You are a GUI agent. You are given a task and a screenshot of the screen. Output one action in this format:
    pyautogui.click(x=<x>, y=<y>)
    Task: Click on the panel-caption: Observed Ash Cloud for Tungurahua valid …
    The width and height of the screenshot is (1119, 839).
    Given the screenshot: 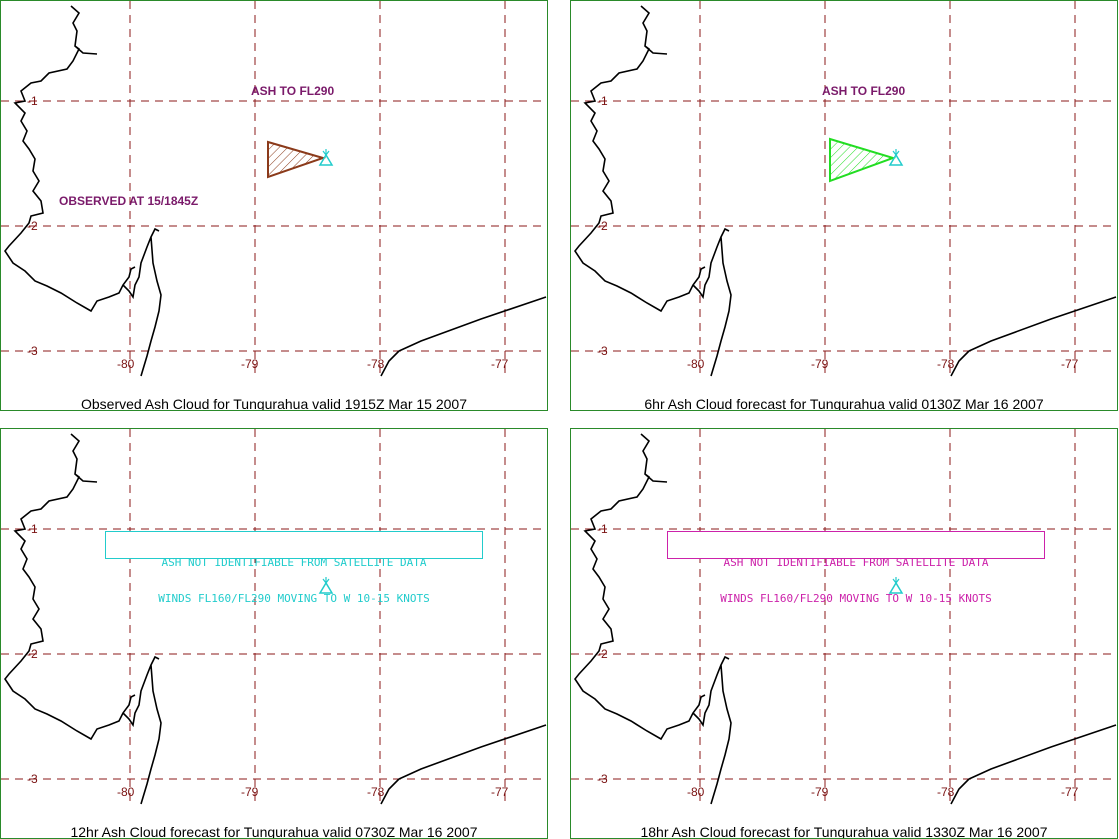 What is the action you would take?
    pyautogui.click(x=274, y=403)
    